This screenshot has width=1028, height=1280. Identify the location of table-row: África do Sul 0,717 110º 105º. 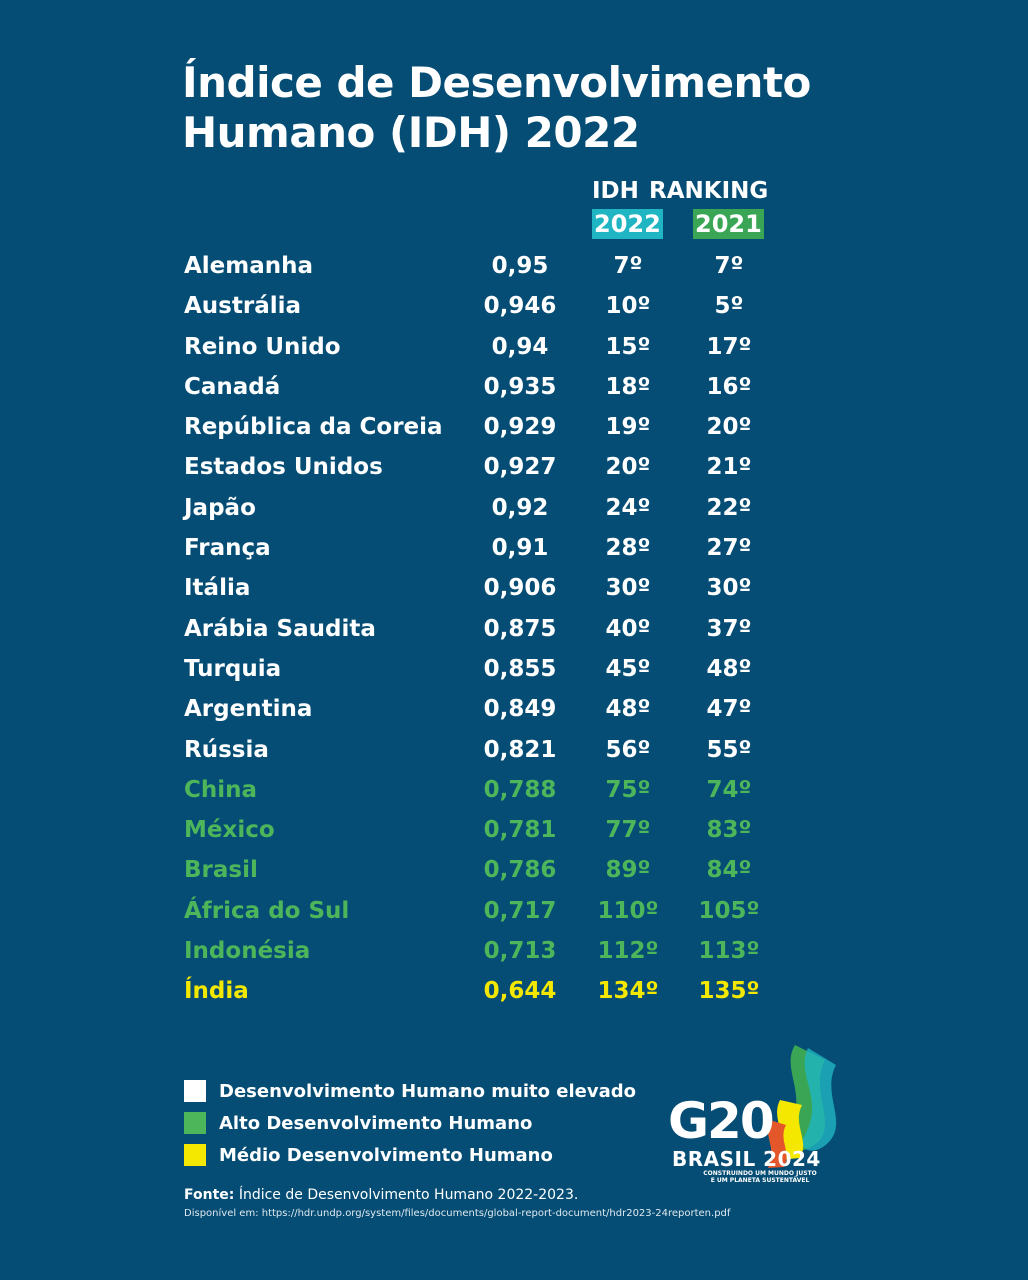
(514, 912).